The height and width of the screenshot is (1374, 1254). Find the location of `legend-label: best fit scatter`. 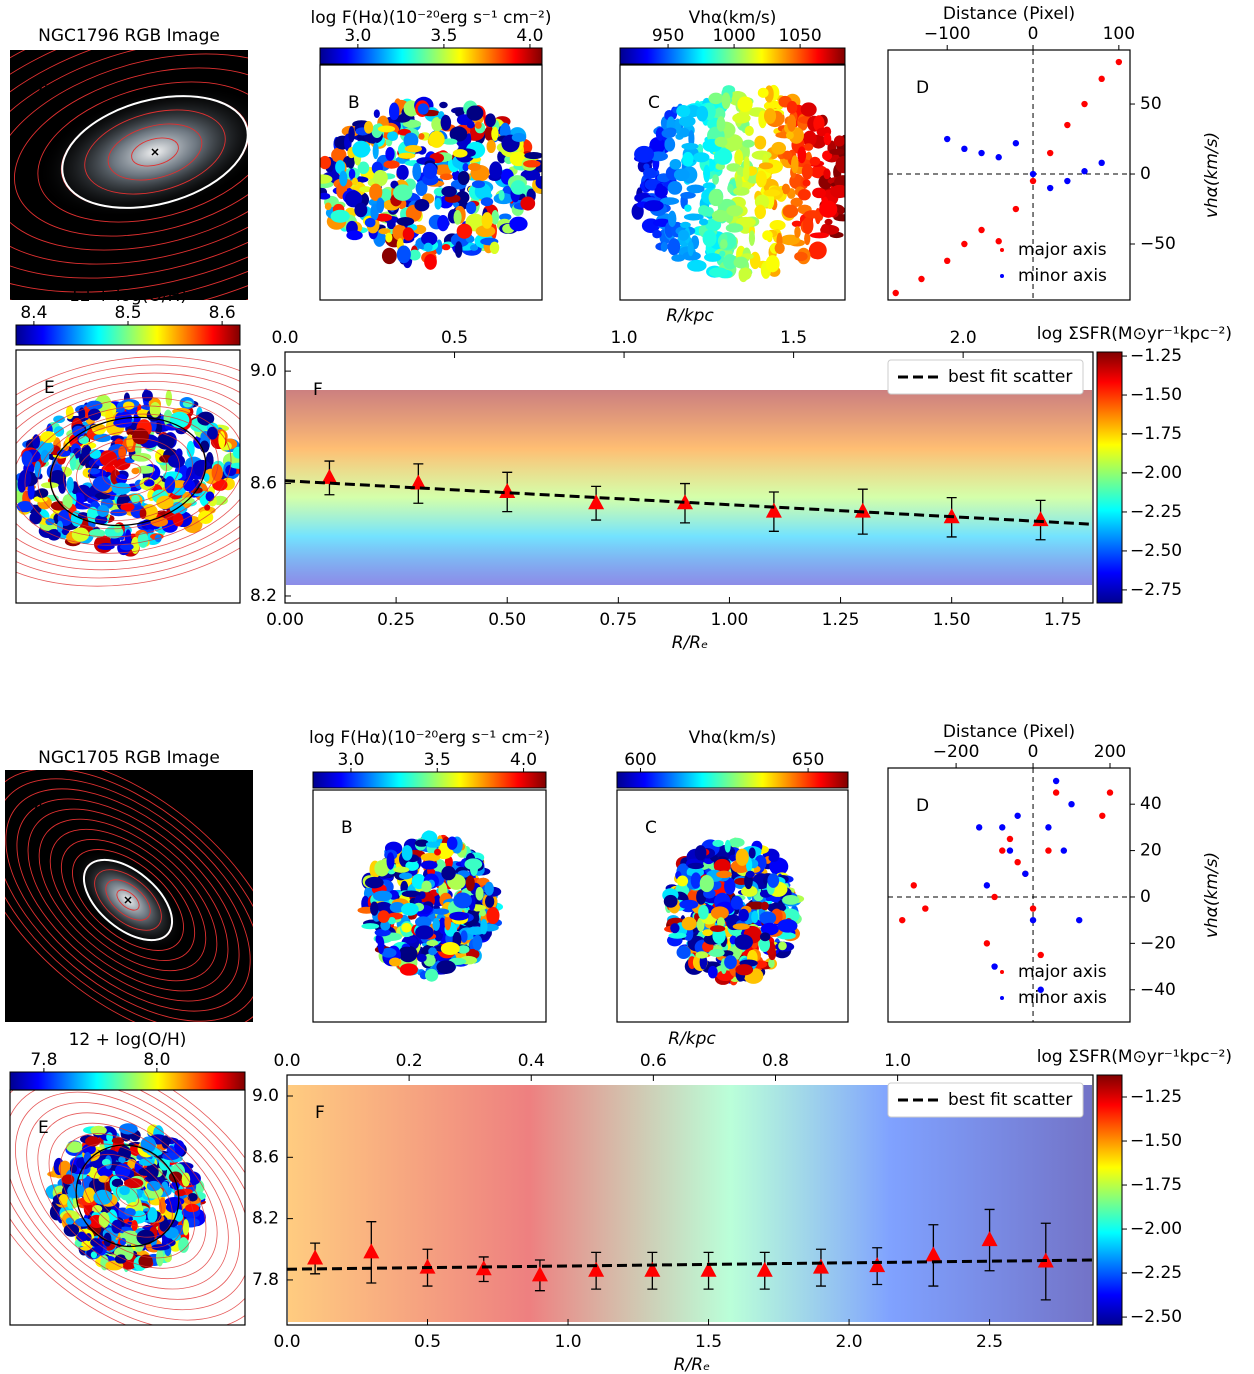

legend-label: best fit scatter is located at coordinates (1010, 377).